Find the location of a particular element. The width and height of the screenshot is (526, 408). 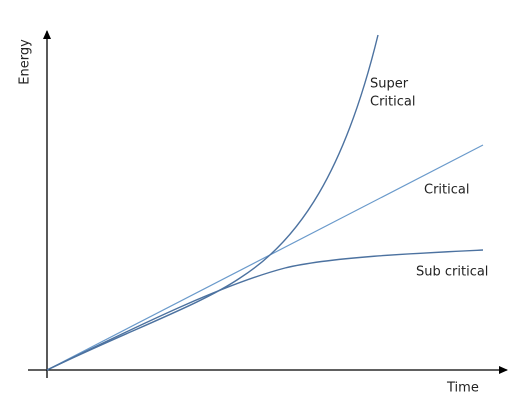

x-axis-label: Time is located at coordinates (462, 388).